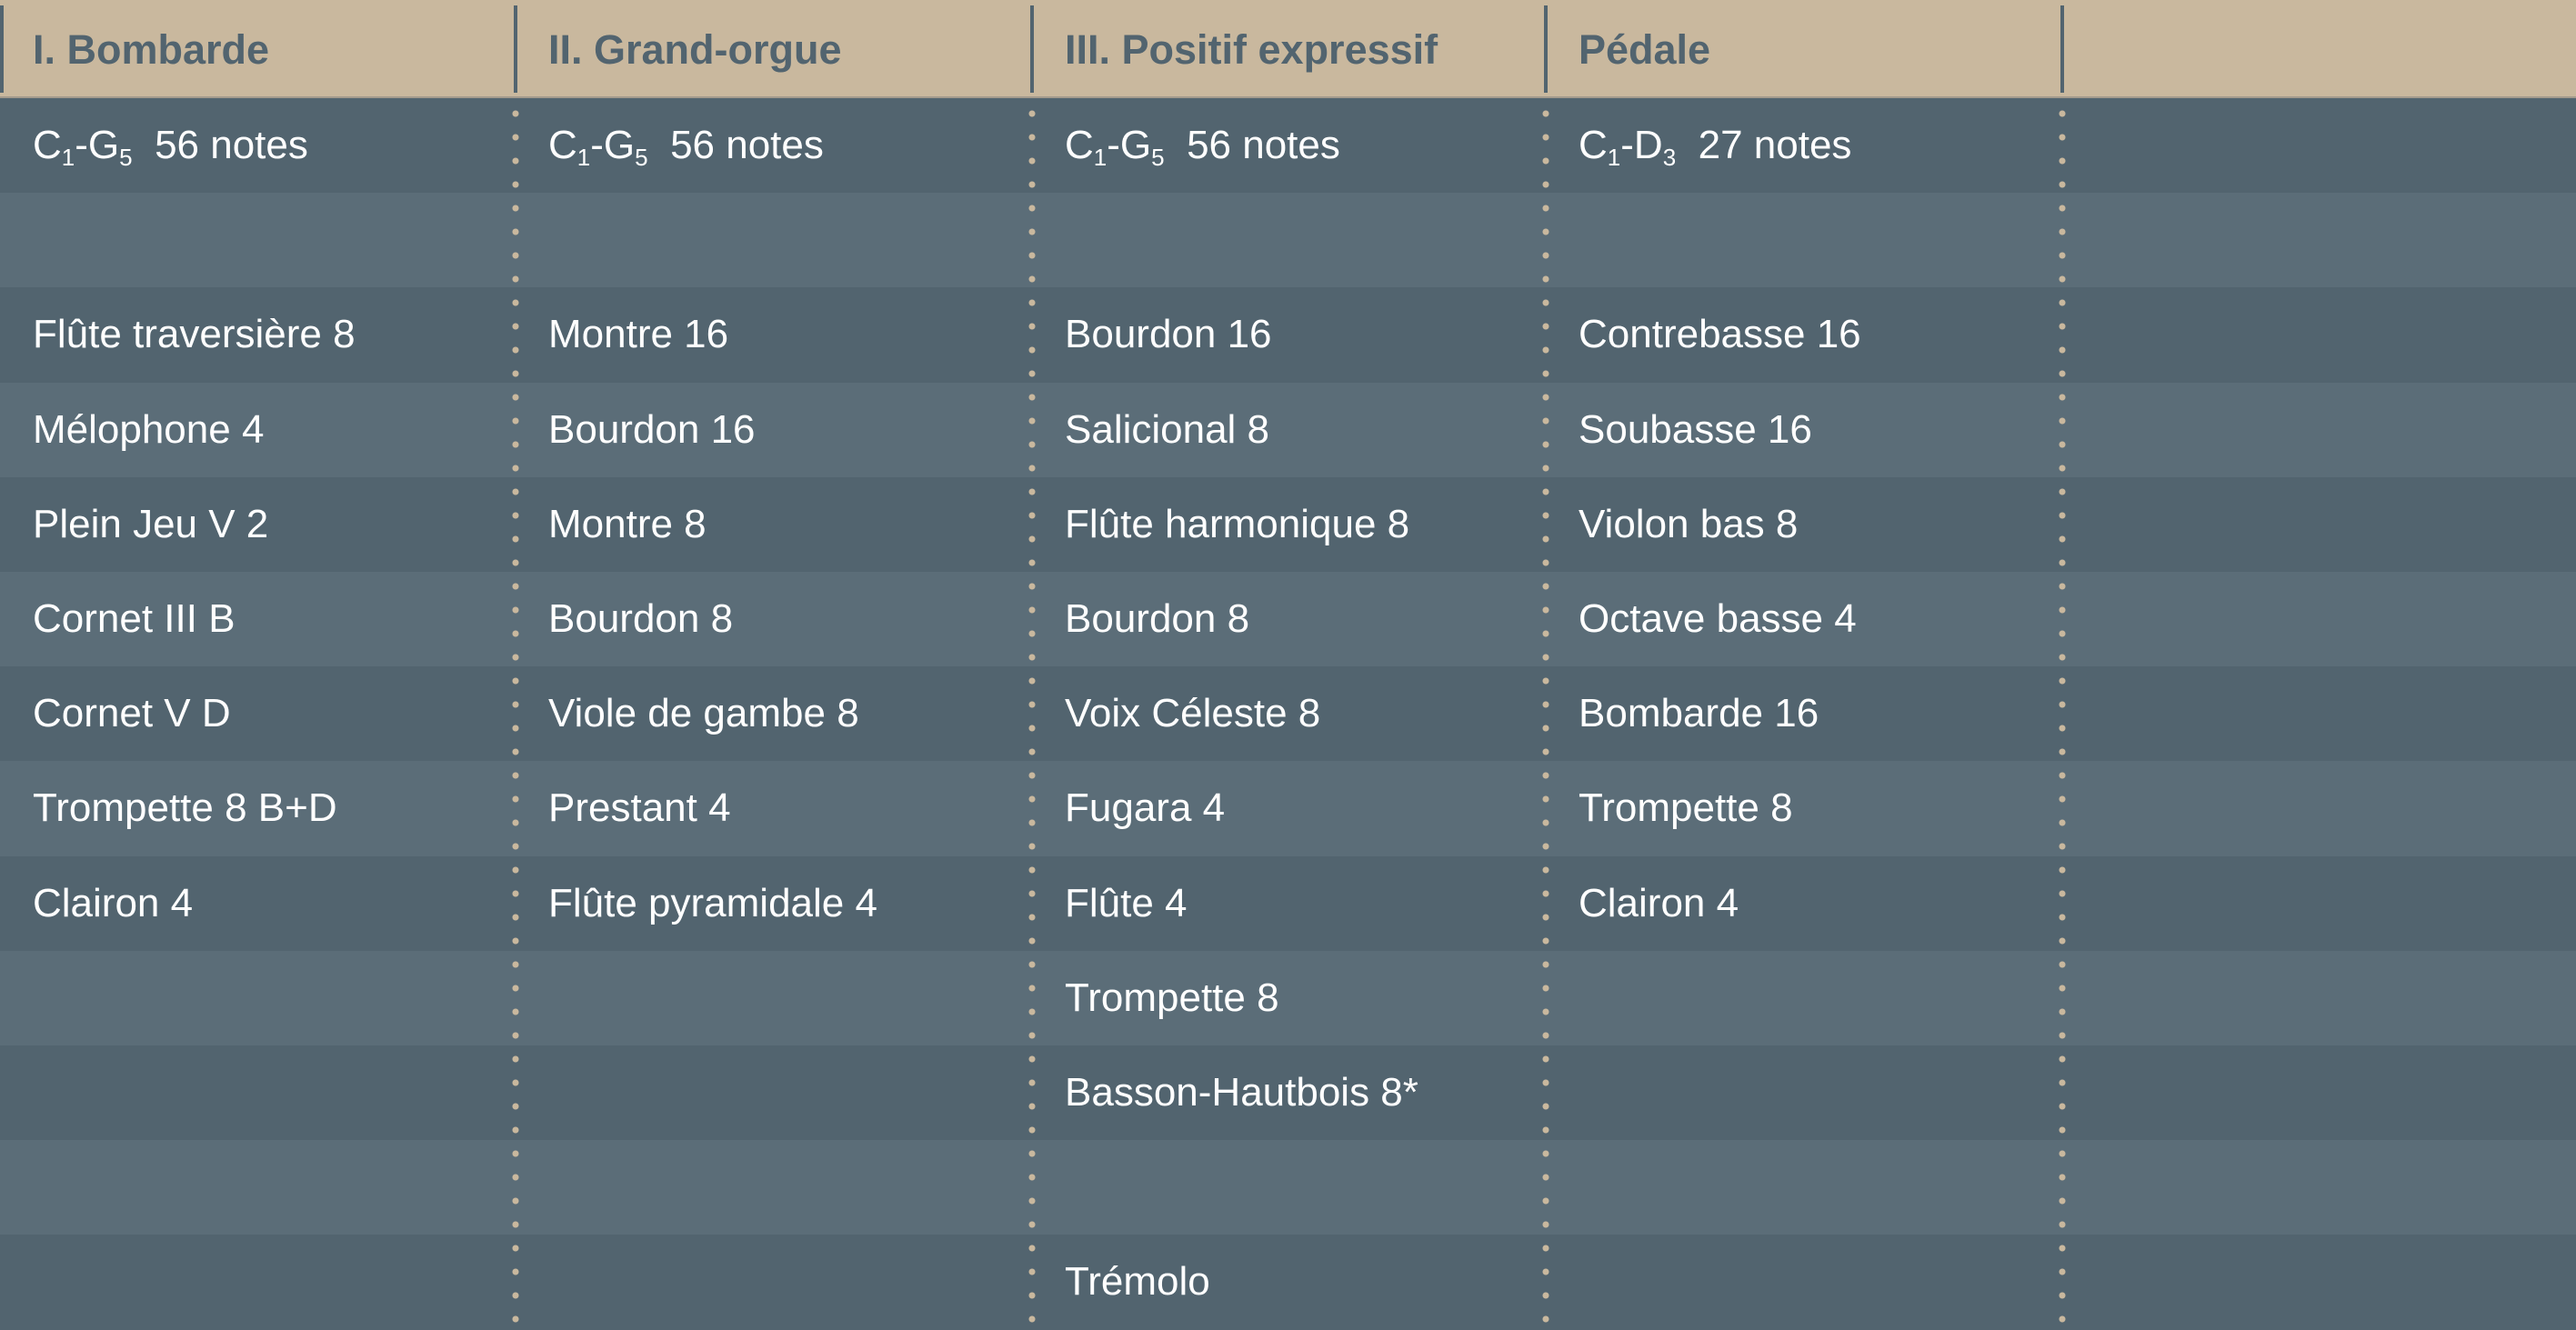  Describe the element at coordinates (2078, 145) in the screenshot. I see `compass-range` at that location.